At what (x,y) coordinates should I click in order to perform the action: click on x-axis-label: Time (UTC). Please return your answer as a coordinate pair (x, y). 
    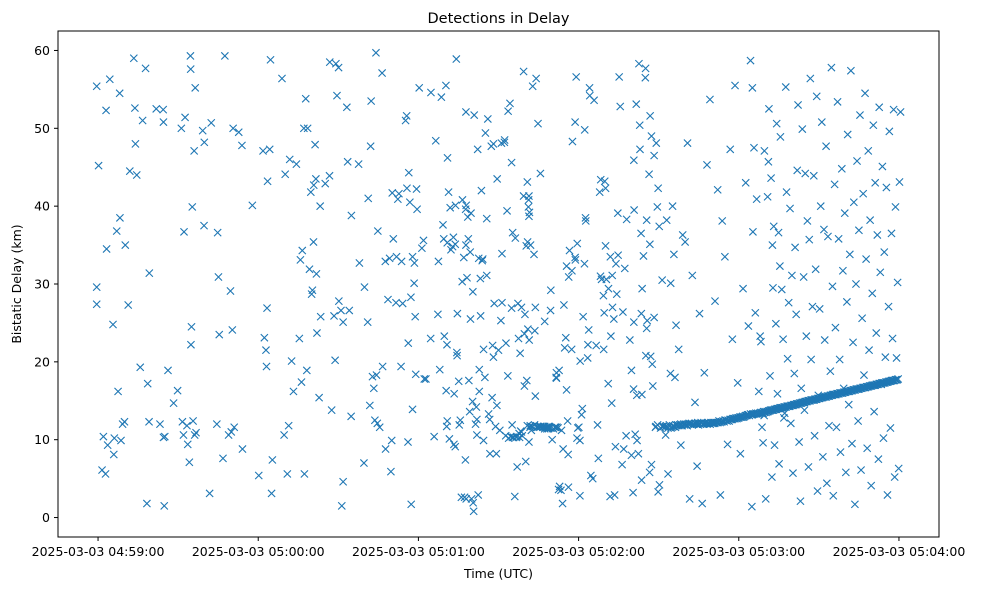
    Looking at the image, I should click on (498, 573).